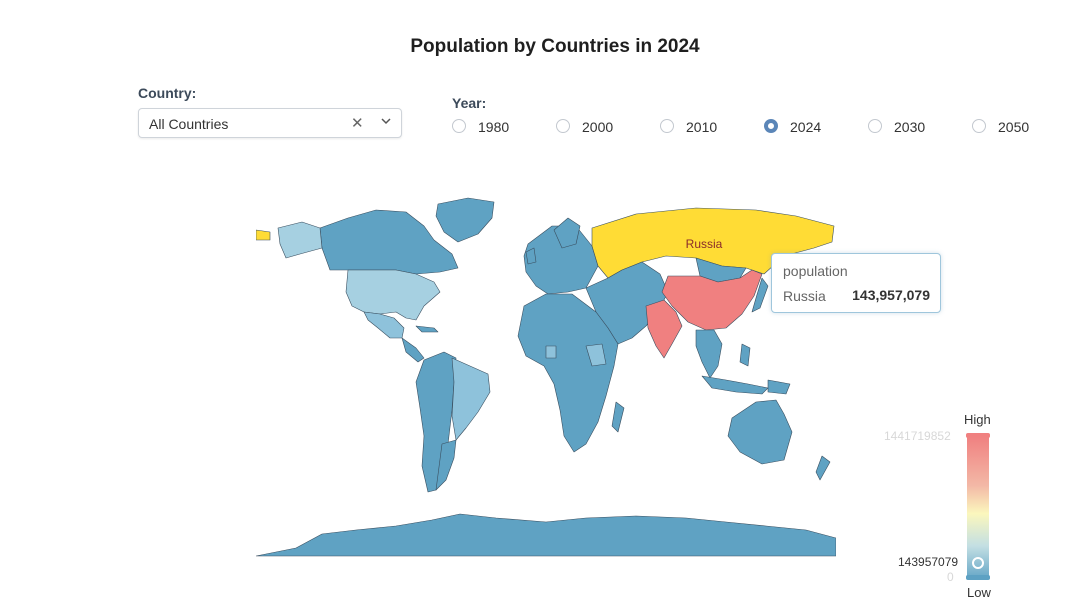 The image size is (1090, 613). I want to click on country-east-africa, so click(596, 355).